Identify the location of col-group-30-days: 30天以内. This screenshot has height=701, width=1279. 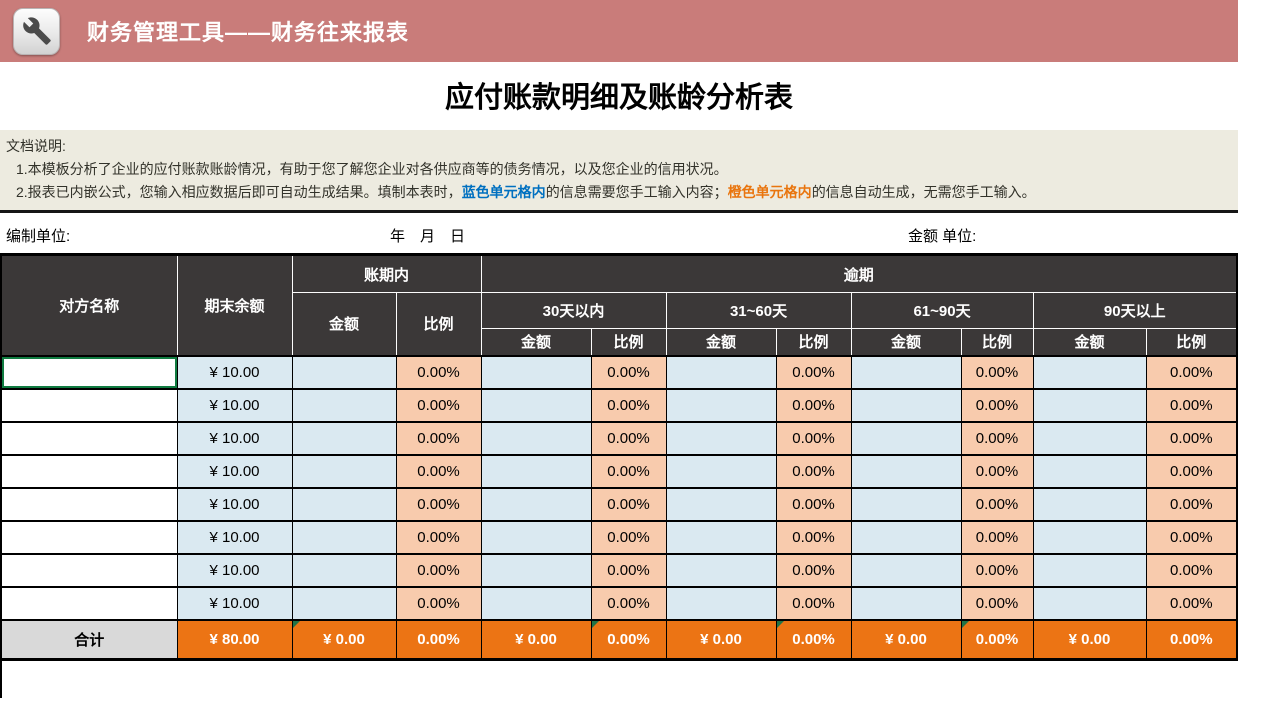
(573, 310).